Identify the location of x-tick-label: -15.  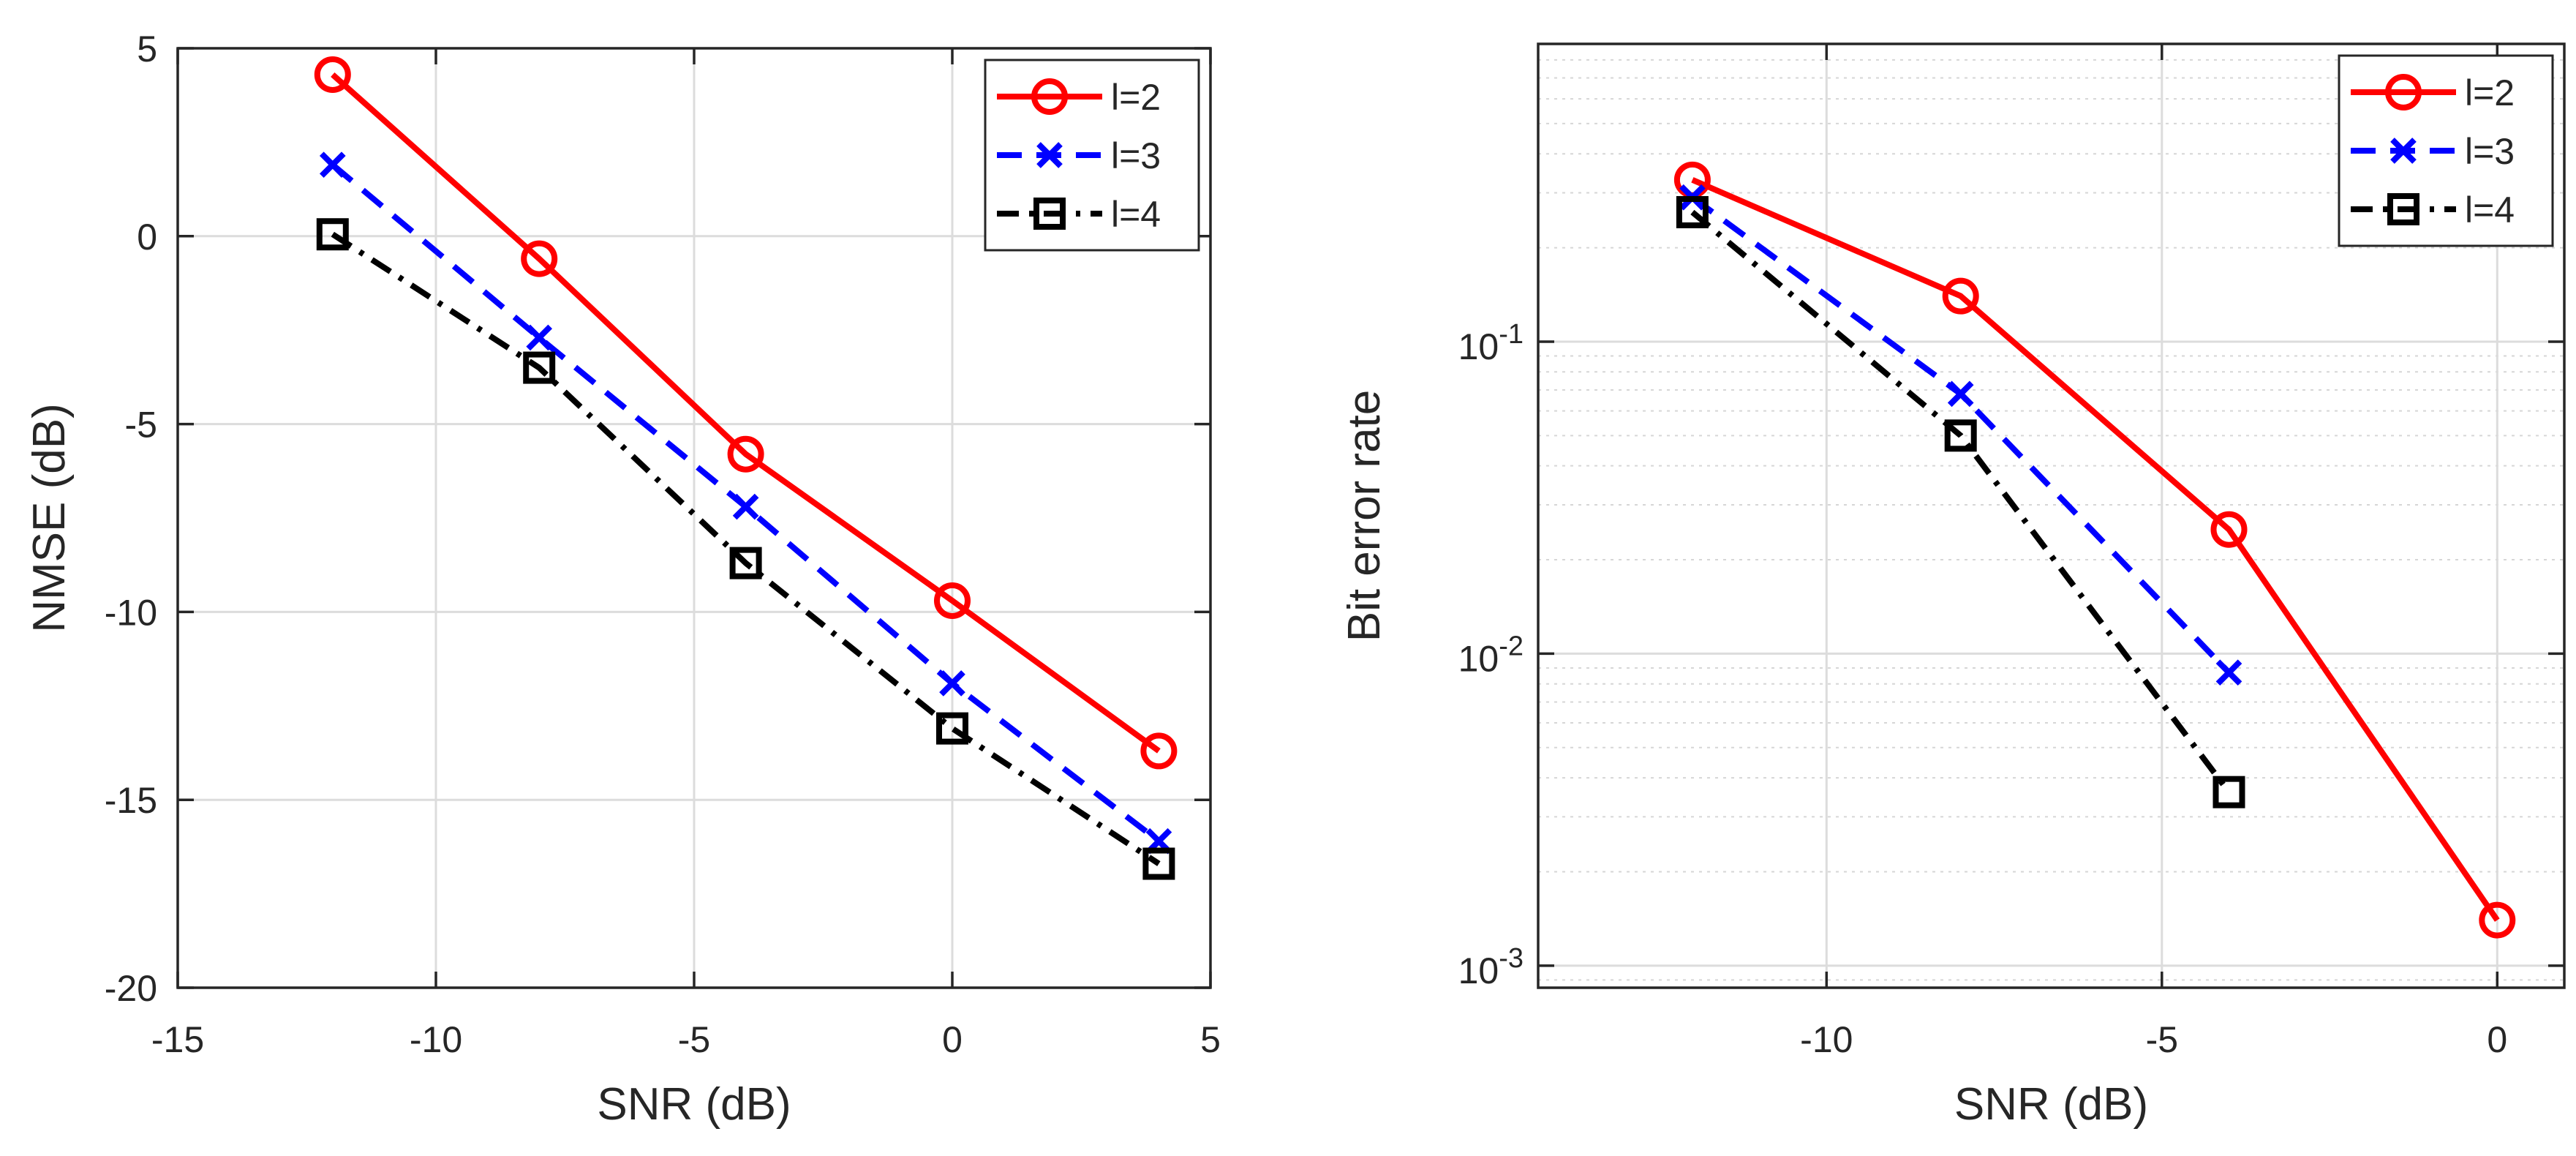
(177, 1039).